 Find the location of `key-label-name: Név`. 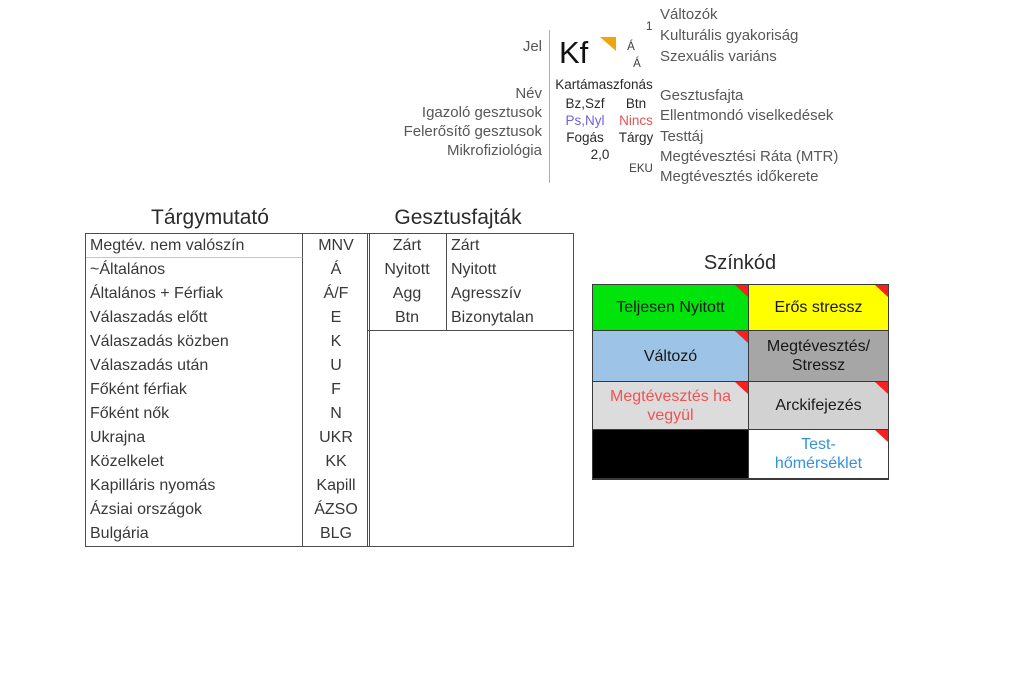

key-label-name: Név is located at coordinates (528, 93).